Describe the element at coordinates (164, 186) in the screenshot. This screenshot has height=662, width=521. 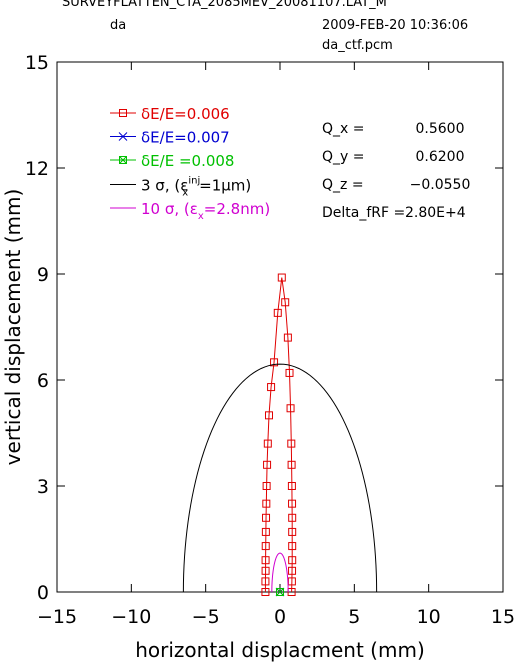
I see `legend-label-text: 3 σ, (ε` at that location.